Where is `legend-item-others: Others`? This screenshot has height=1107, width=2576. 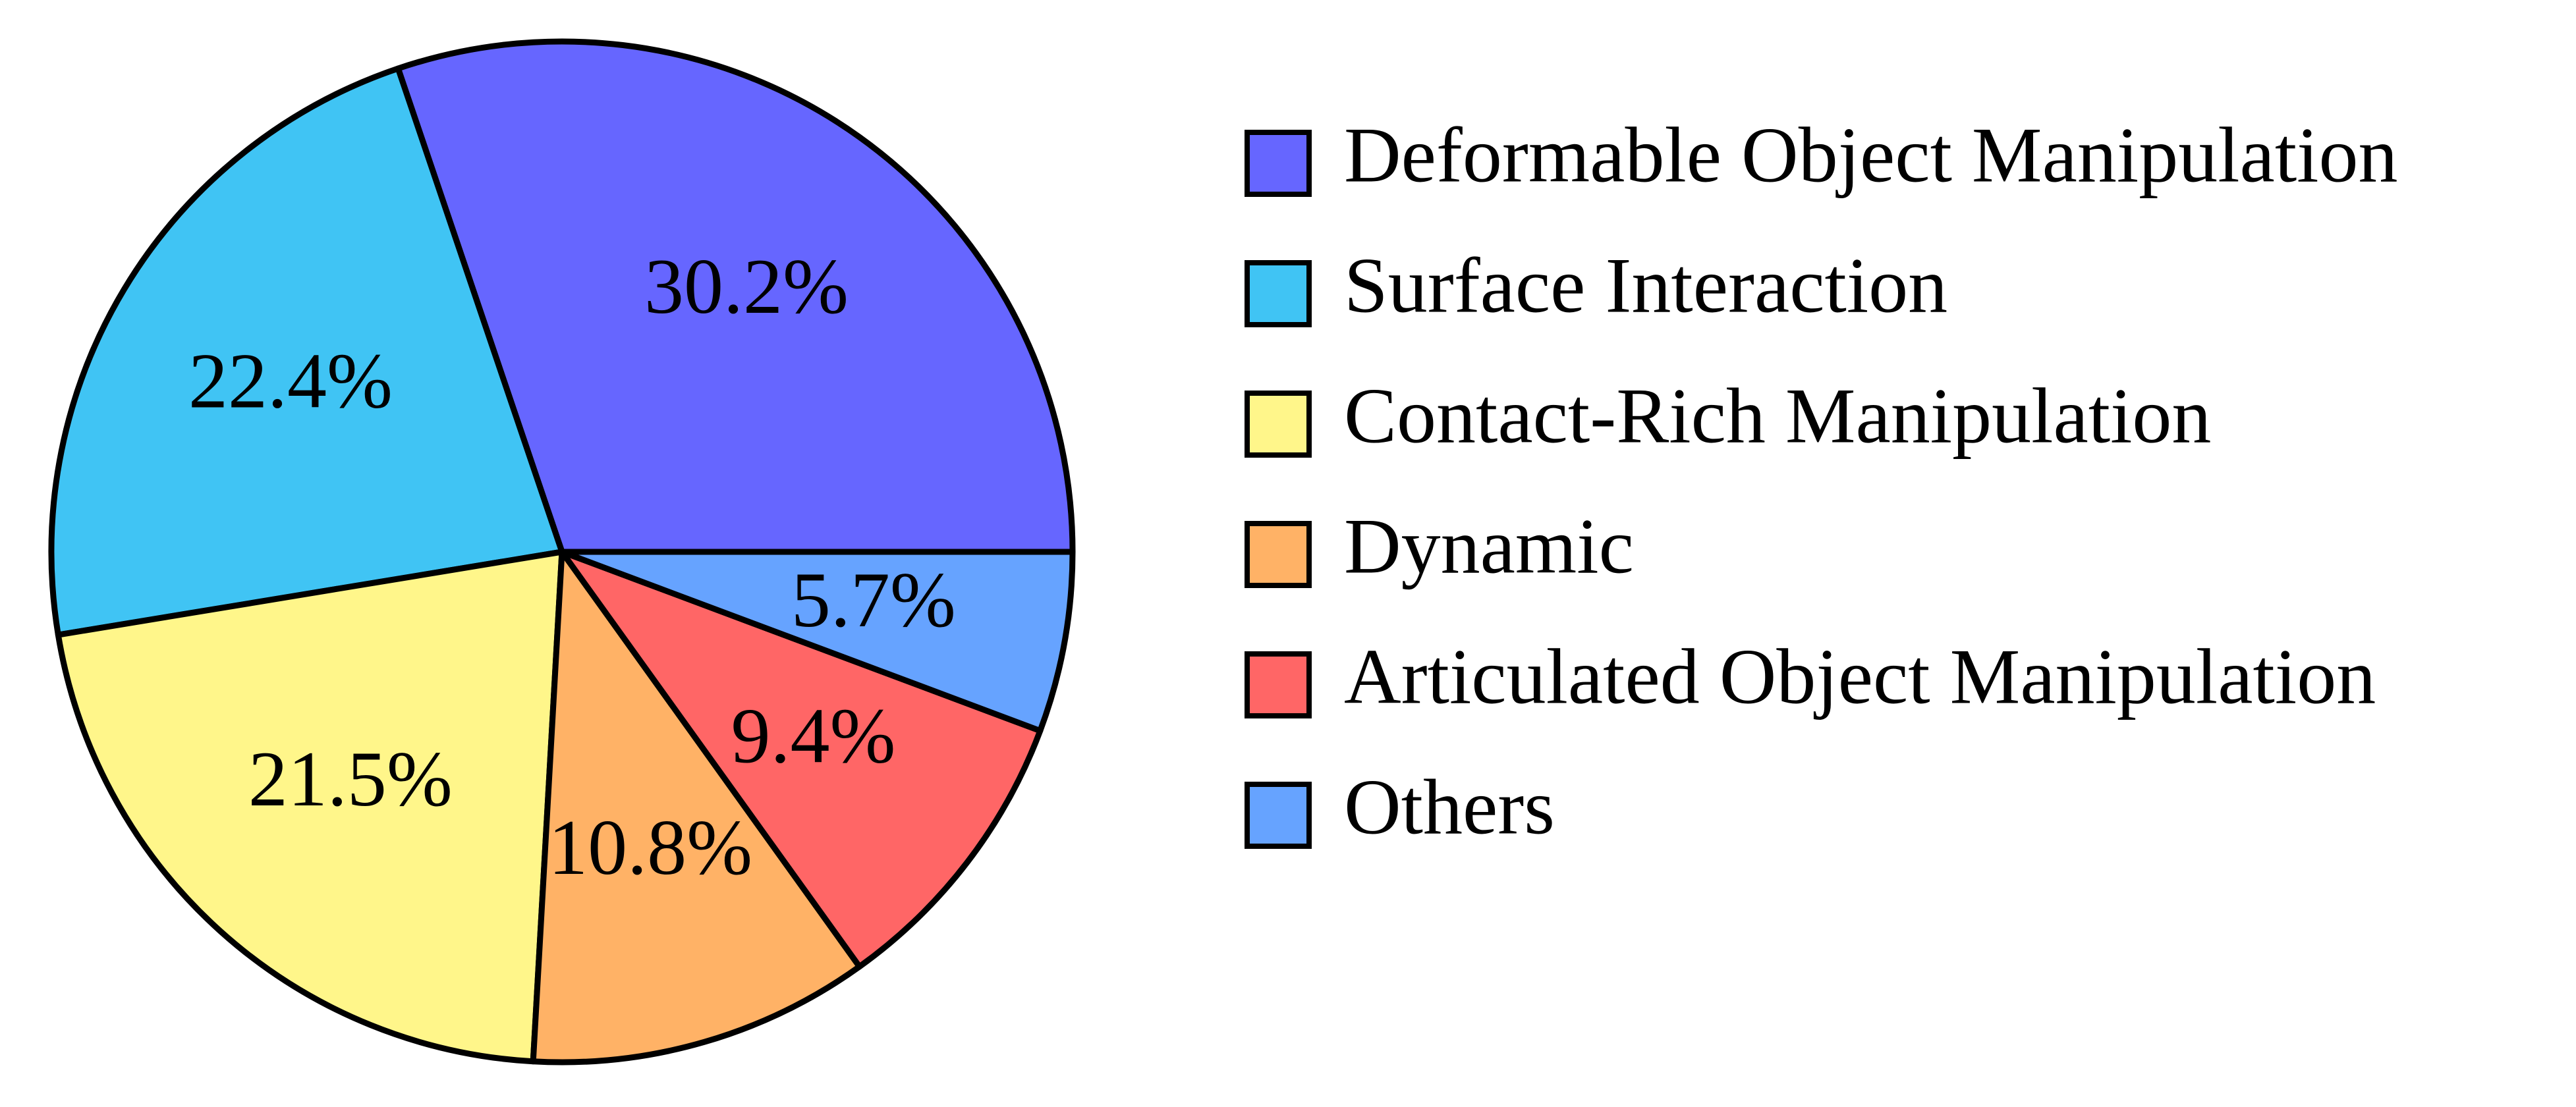
legend-item-others: Others is located at coordinates (1400, 807).